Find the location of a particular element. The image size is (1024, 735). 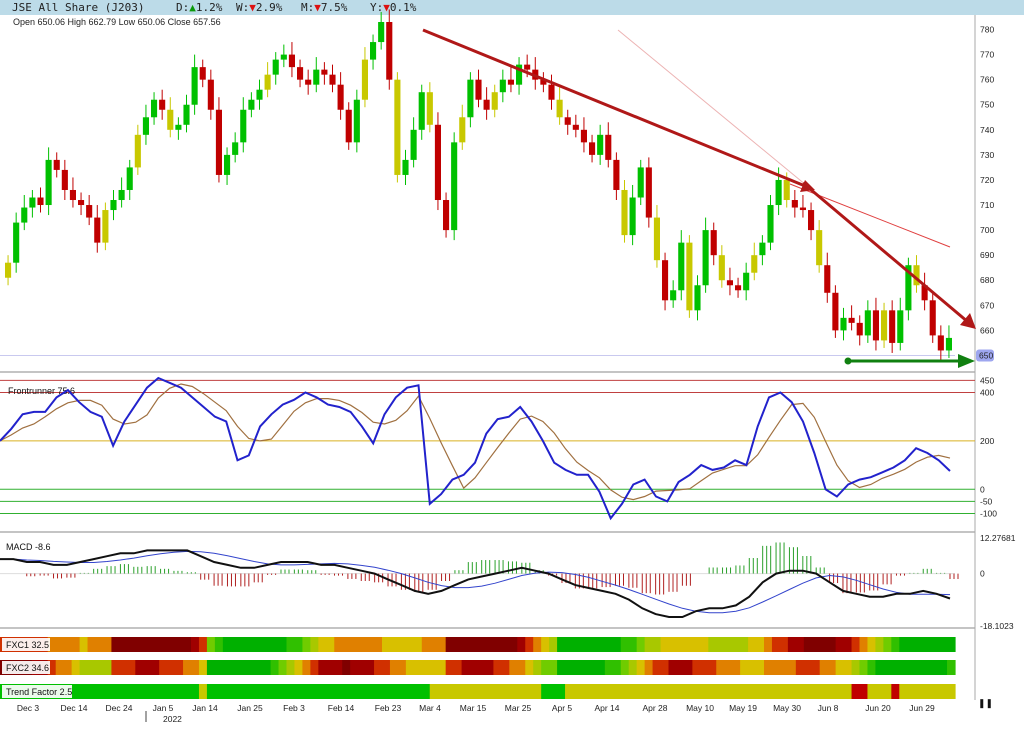

price-tick-label: 710 is located at coordinates (987, 205).